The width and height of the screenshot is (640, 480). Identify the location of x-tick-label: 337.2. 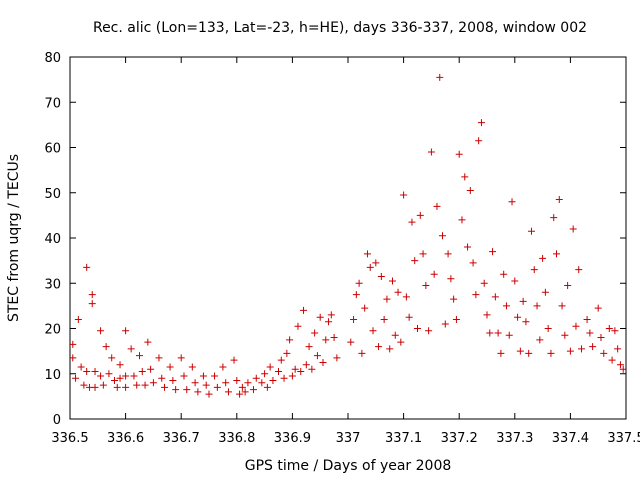
(459, 438).